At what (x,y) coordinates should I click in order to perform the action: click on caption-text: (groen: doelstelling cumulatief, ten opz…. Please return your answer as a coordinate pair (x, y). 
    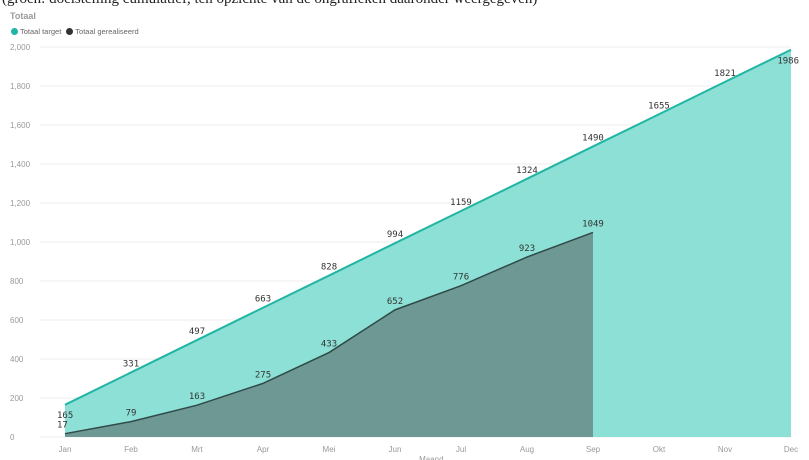
    Looking at the image, I should click on (269, 4).